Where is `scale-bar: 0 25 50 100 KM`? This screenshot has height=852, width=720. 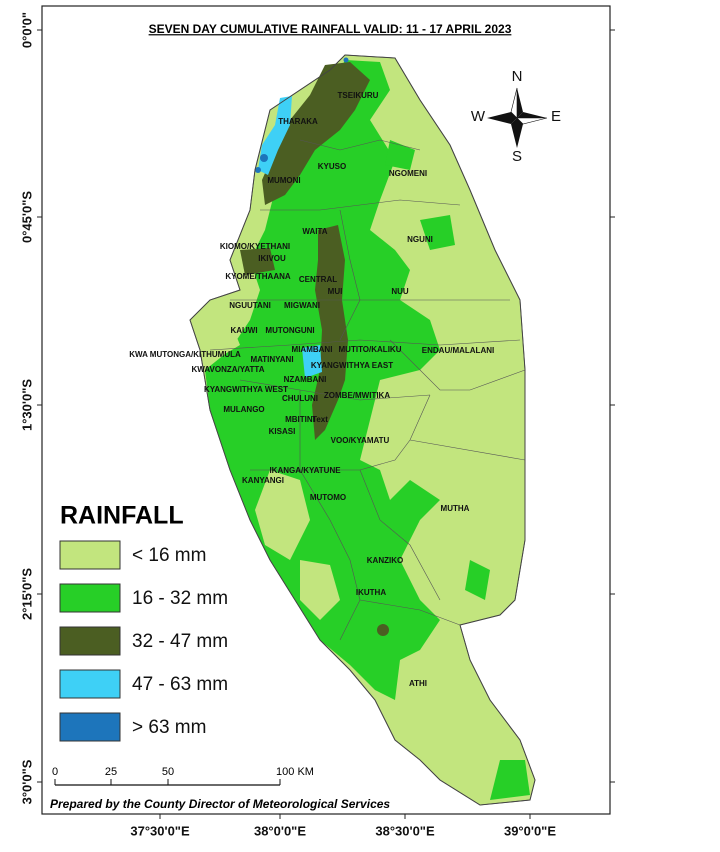
scale-bar: 0 25 50 100 KM is located at coordinates (183, 778).